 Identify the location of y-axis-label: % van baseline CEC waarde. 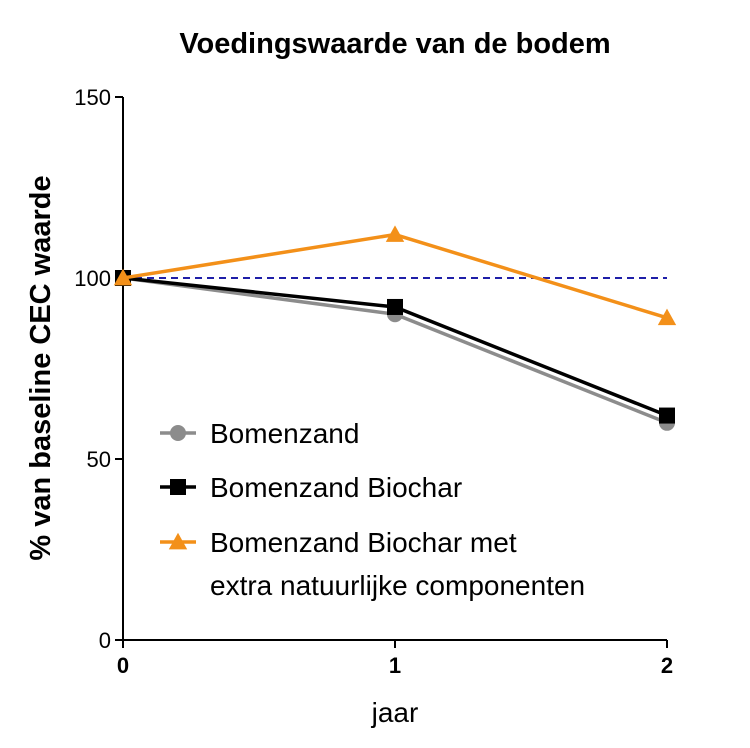
(41, 367).